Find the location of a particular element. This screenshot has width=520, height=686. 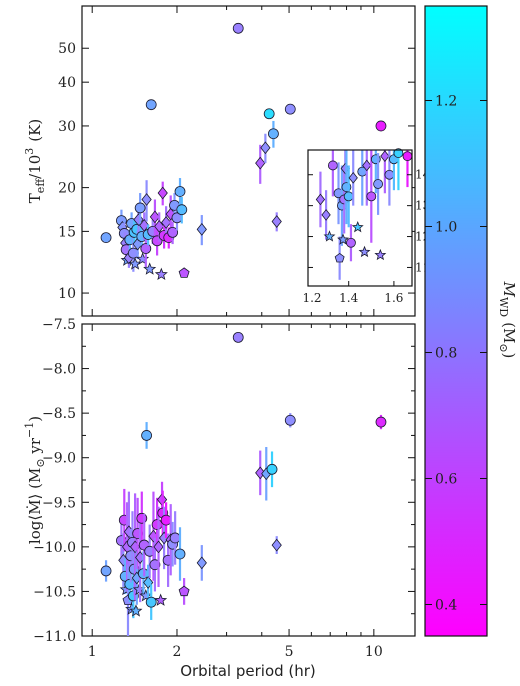

bottom-ylabel-main: log⟨Ṁ⟩ (M is located at coordinates (35, 506).